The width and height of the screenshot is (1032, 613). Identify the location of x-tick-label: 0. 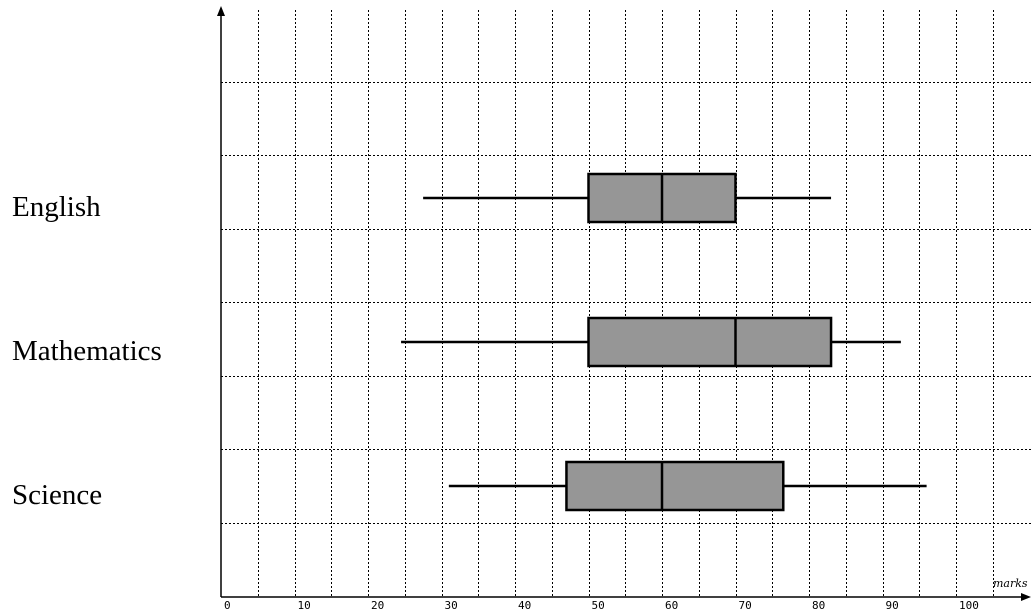
(227, 605).